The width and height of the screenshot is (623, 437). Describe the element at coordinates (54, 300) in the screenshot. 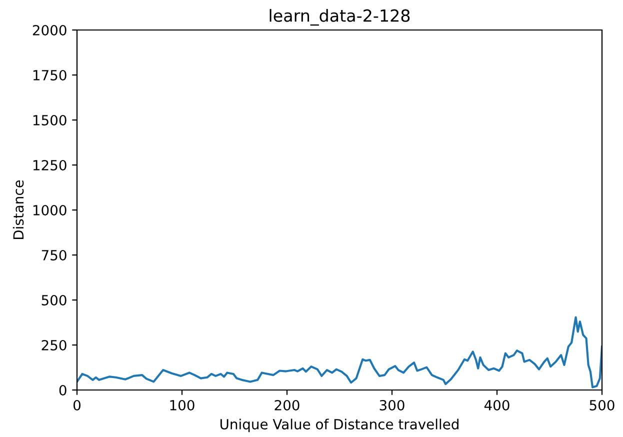

I see `y-tick-label: 500` at that location.